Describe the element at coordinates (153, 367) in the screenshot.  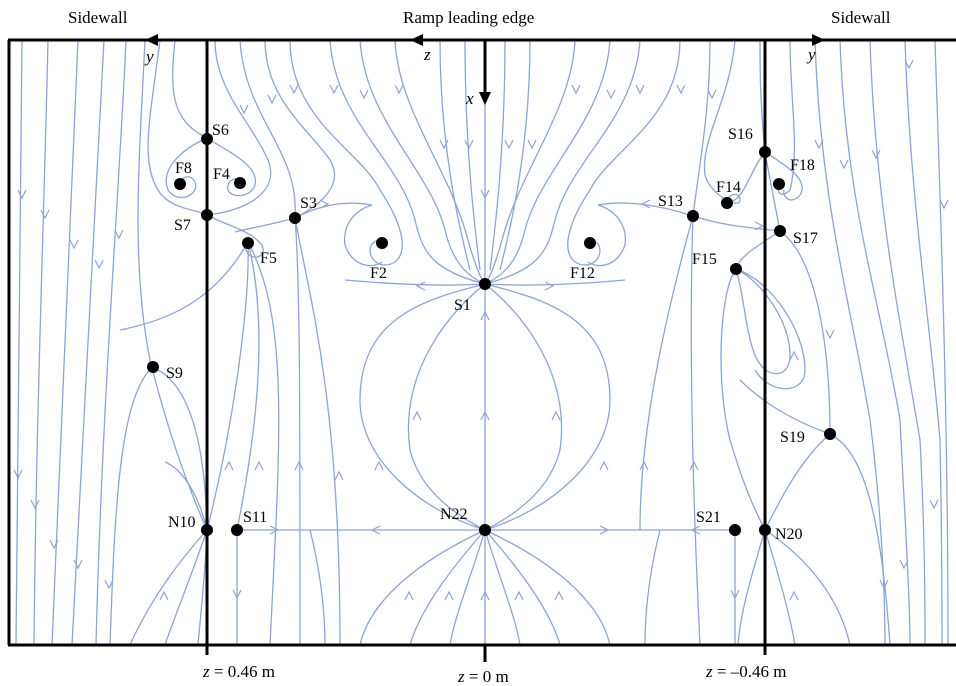
I see `point-s9` at that location.